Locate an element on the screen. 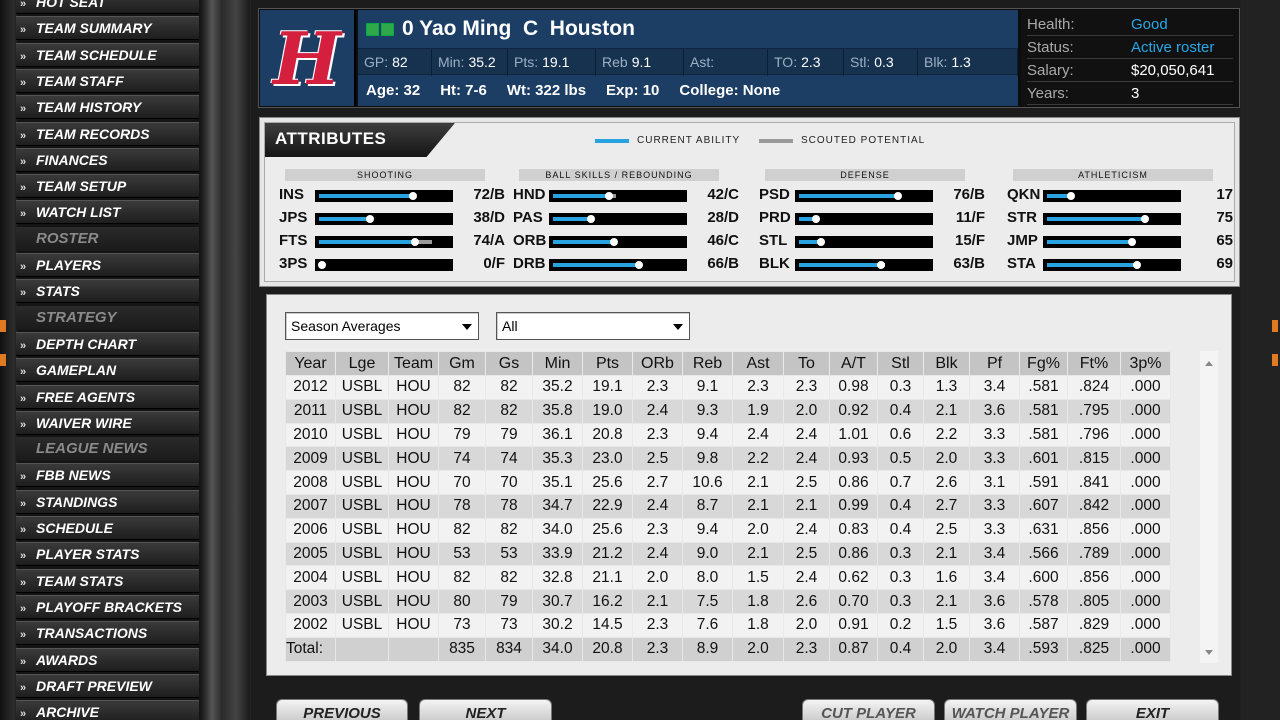 Image resolution: width=1280 pixels, height=720 pixels. next-button: NEXT is located at coordinates (485, 709).